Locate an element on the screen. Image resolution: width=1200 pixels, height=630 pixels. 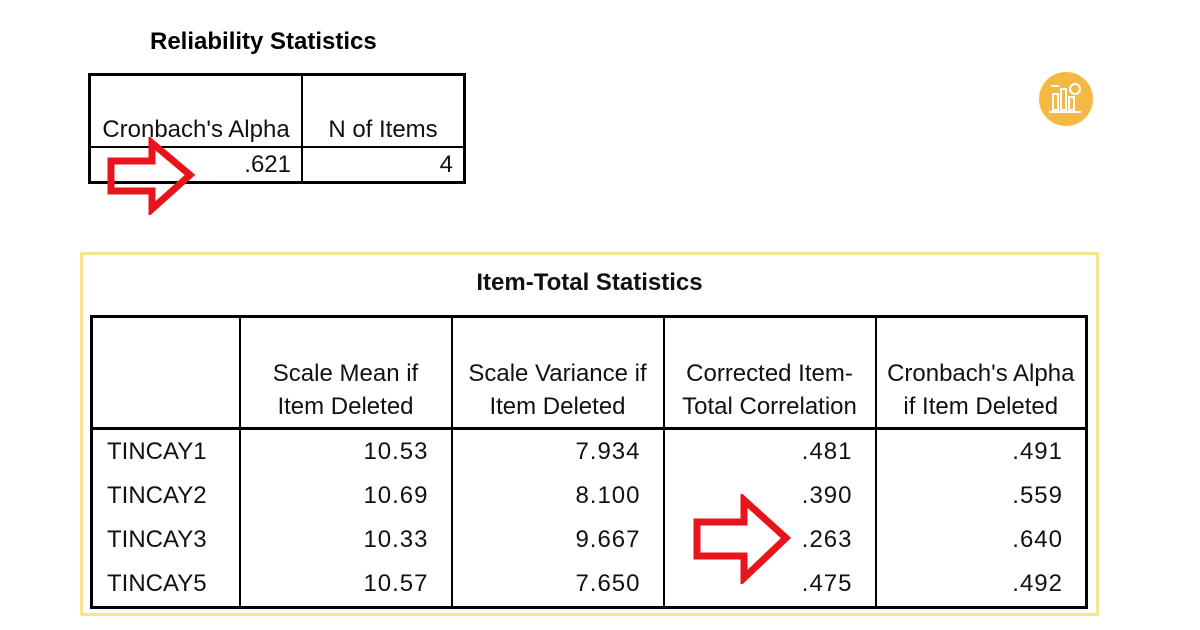
header-scale-mean: Scale Mean if Item Deleted is located at coordinates (345, 373).